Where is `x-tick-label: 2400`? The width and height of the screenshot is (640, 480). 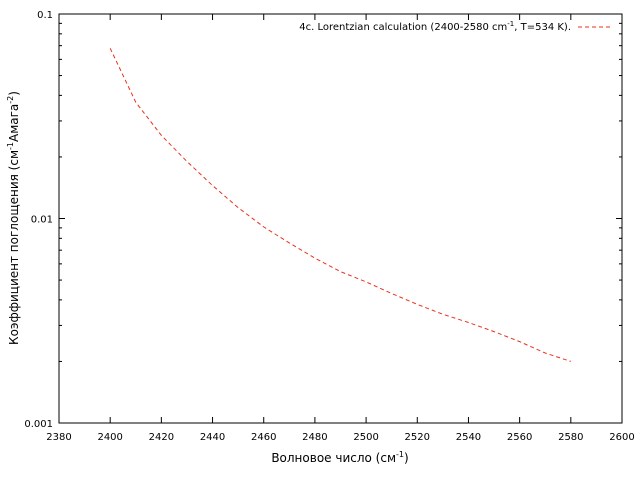
x-tick-label: 2400 is located at coordinates (109, 437).